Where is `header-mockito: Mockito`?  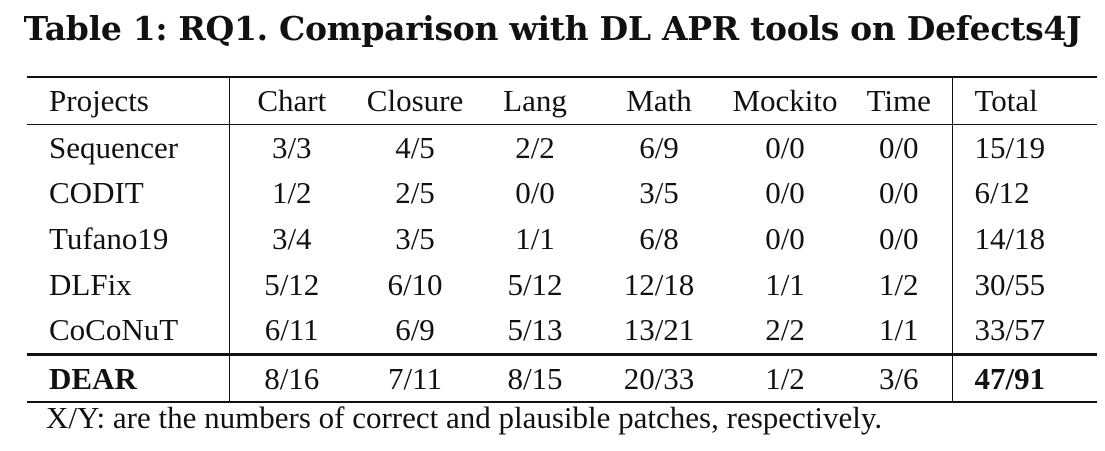 header-mockito: Mockito is located at coordinates (785, 101).